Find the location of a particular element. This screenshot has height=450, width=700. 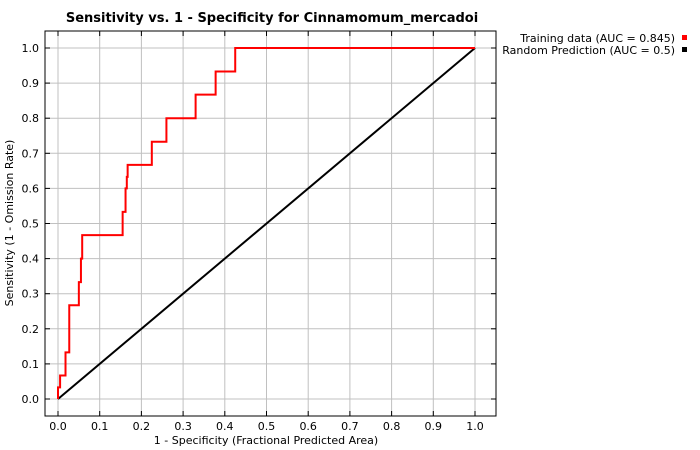

x-tick-label: 1.0 is located at coordinates (475, 426).